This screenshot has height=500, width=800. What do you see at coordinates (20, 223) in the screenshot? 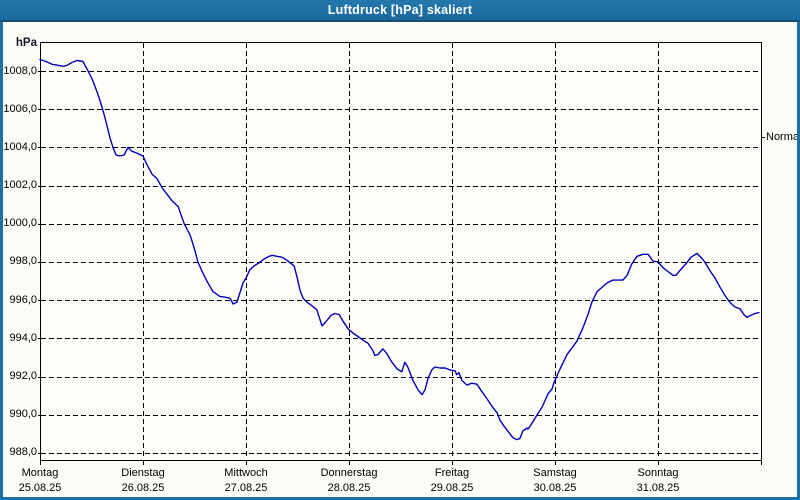
I see `y-tick-label: 1000,0` at bounding box center [20, 223].